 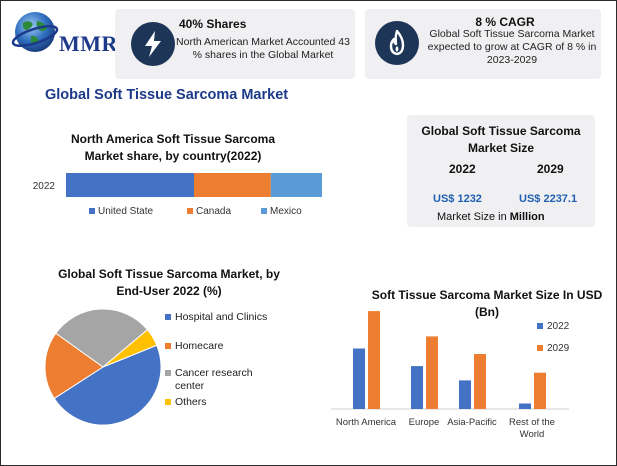 I want to click on pie-legend-label: Others, so click(x=191, y=402).